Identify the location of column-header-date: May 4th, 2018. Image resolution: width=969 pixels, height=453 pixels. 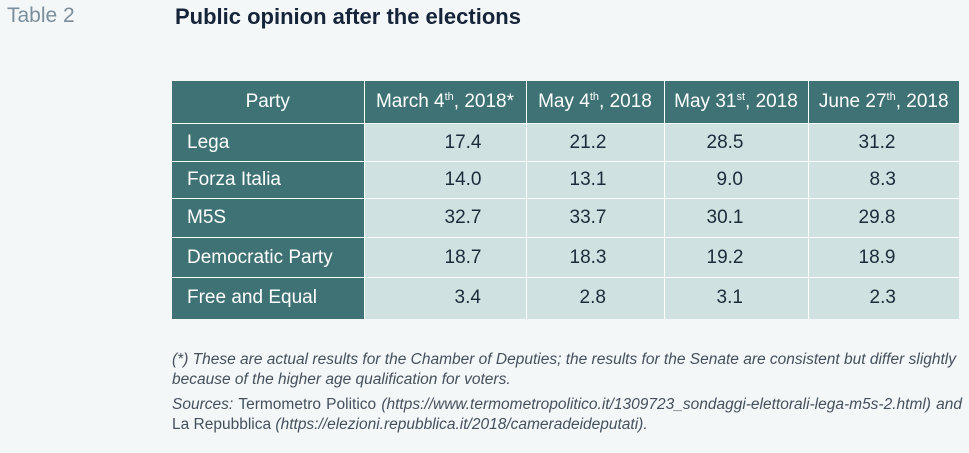
(595, 102).